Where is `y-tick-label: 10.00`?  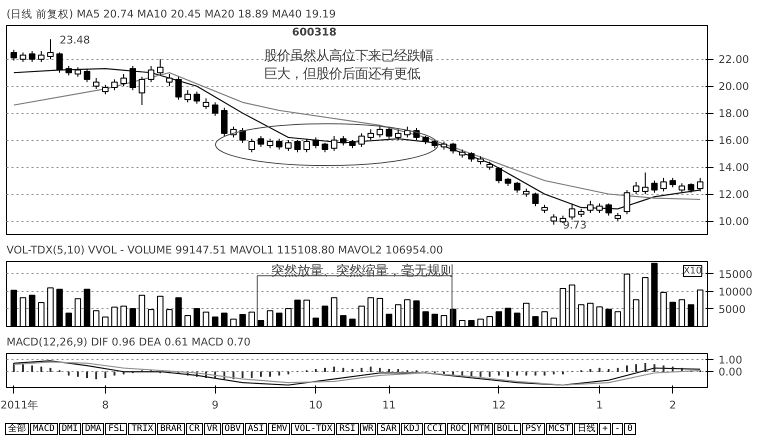 y-tick-label: 10.00 is located at coordinates (734, 221).